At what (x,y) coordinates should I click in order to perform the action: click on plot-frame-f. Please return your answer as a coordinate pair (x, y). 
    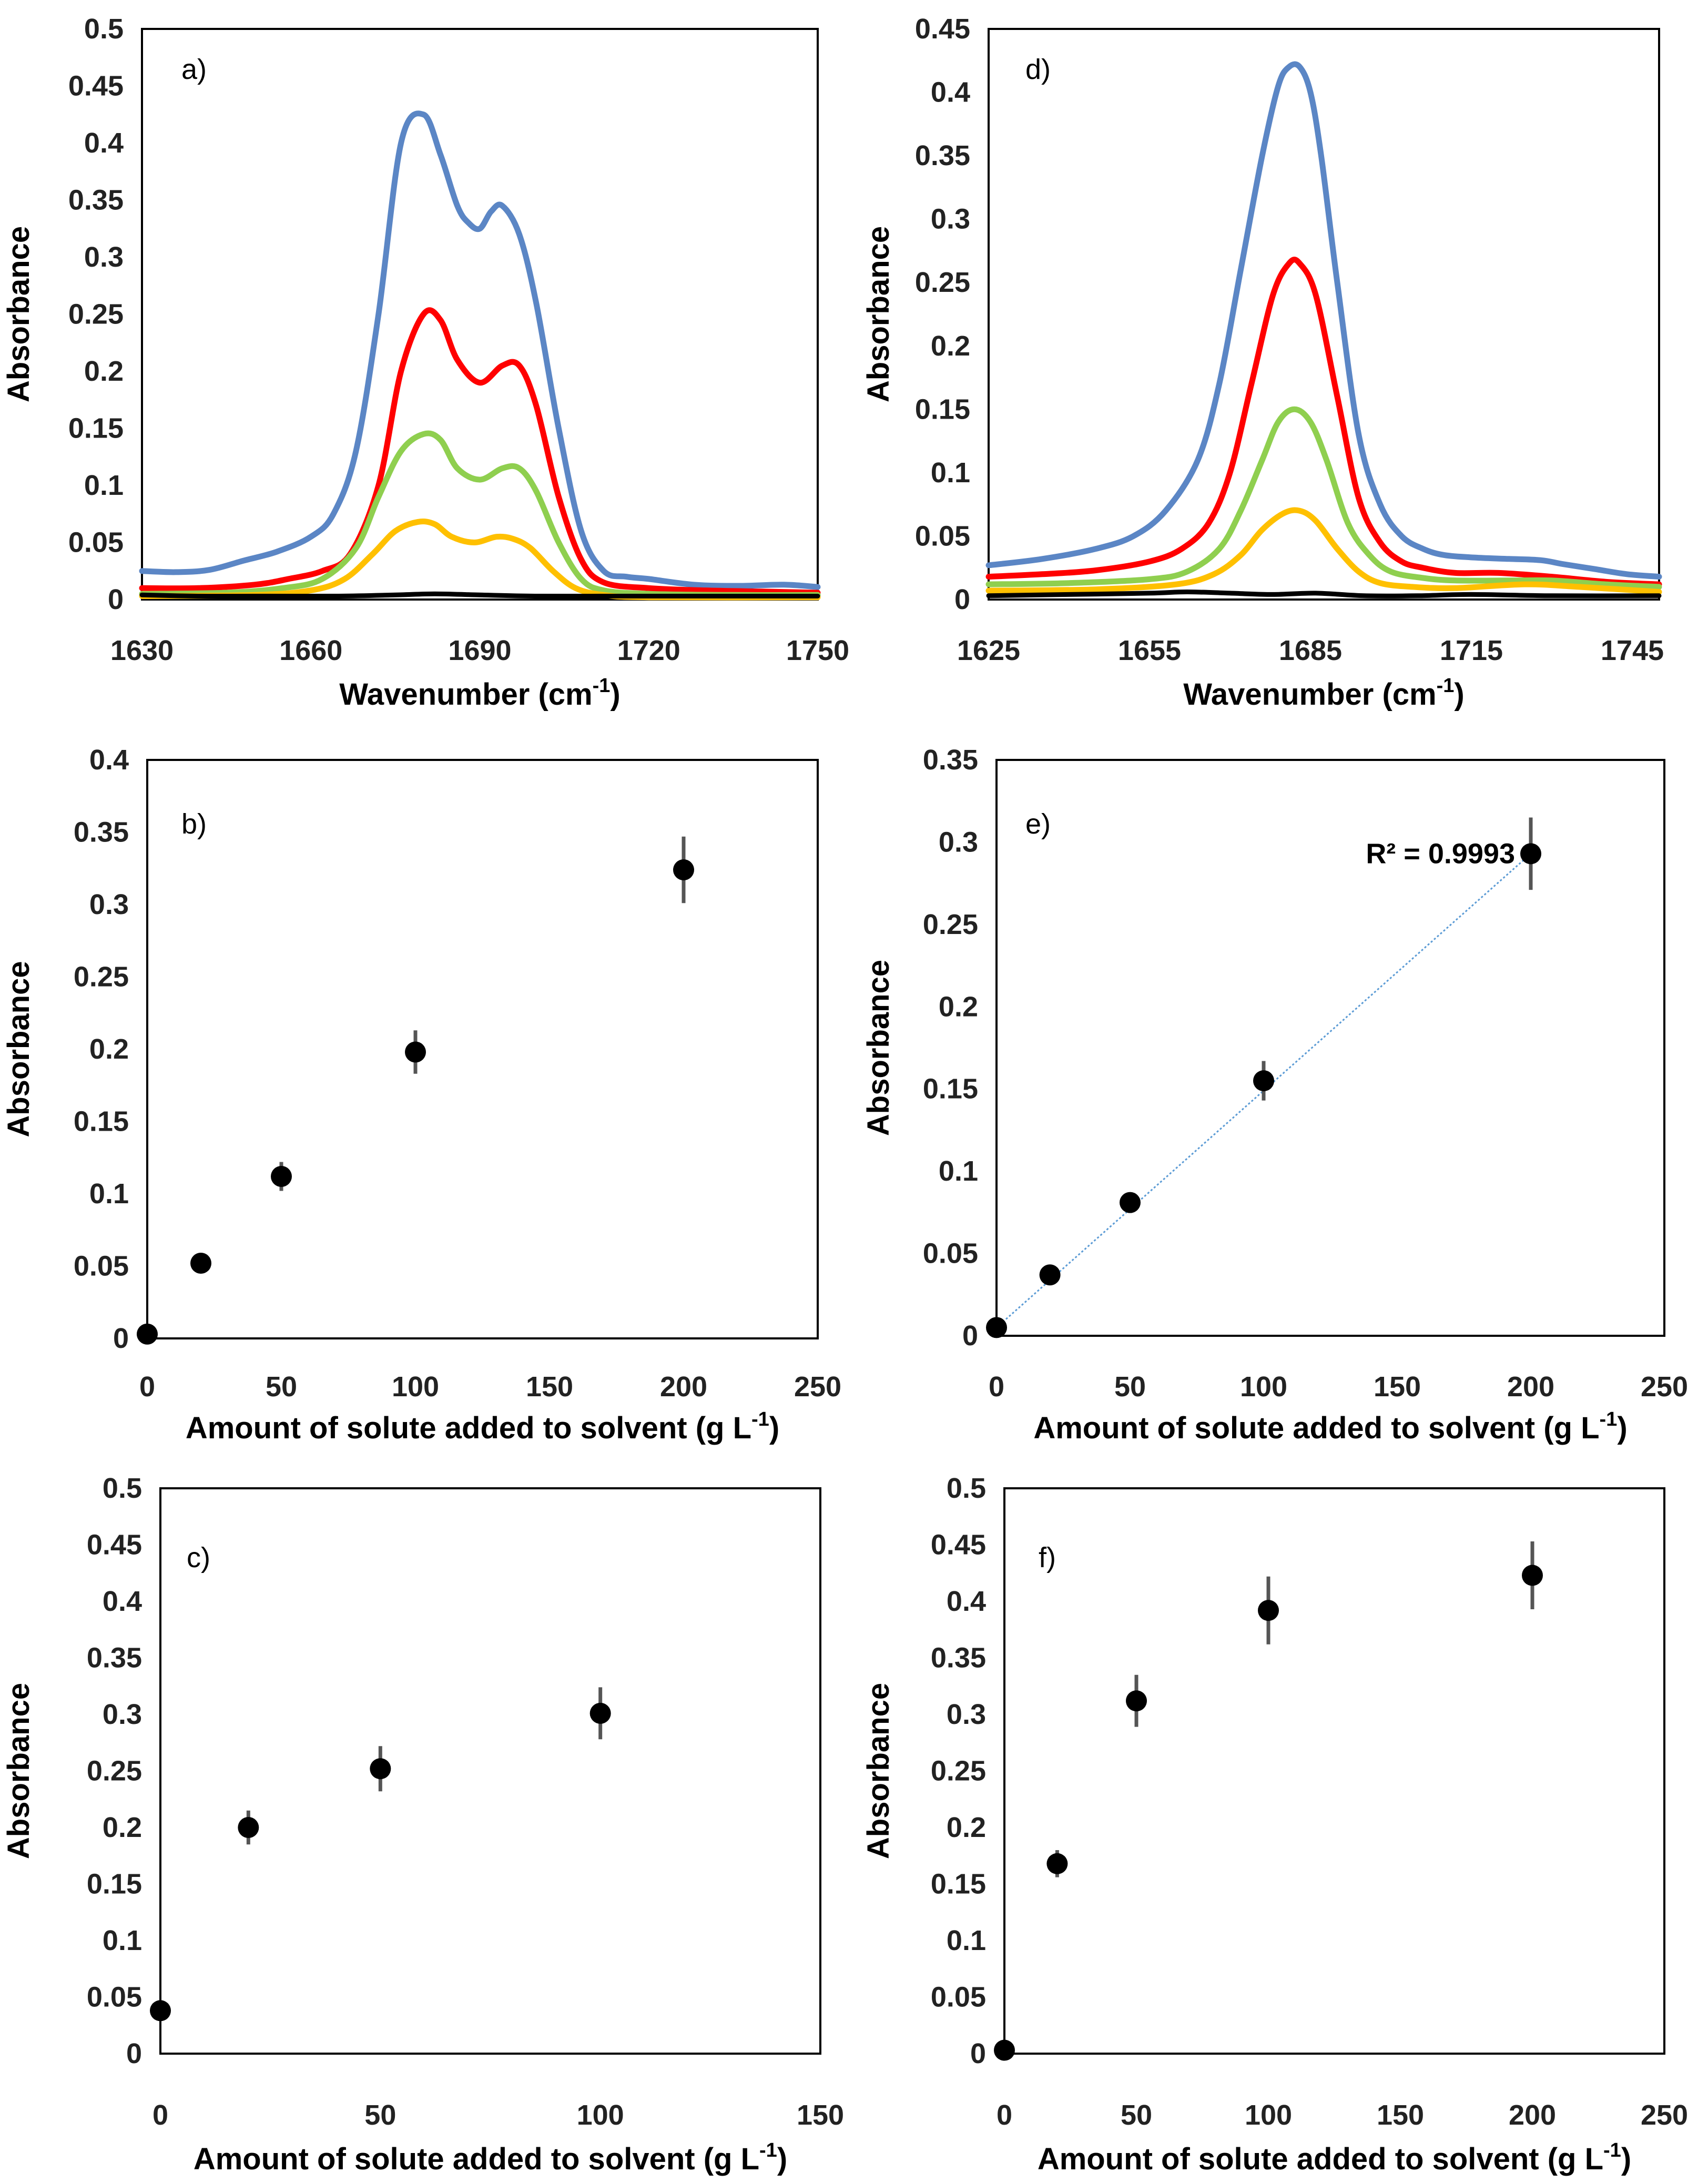
    Looking at the image, I should click on (1334, 1771).